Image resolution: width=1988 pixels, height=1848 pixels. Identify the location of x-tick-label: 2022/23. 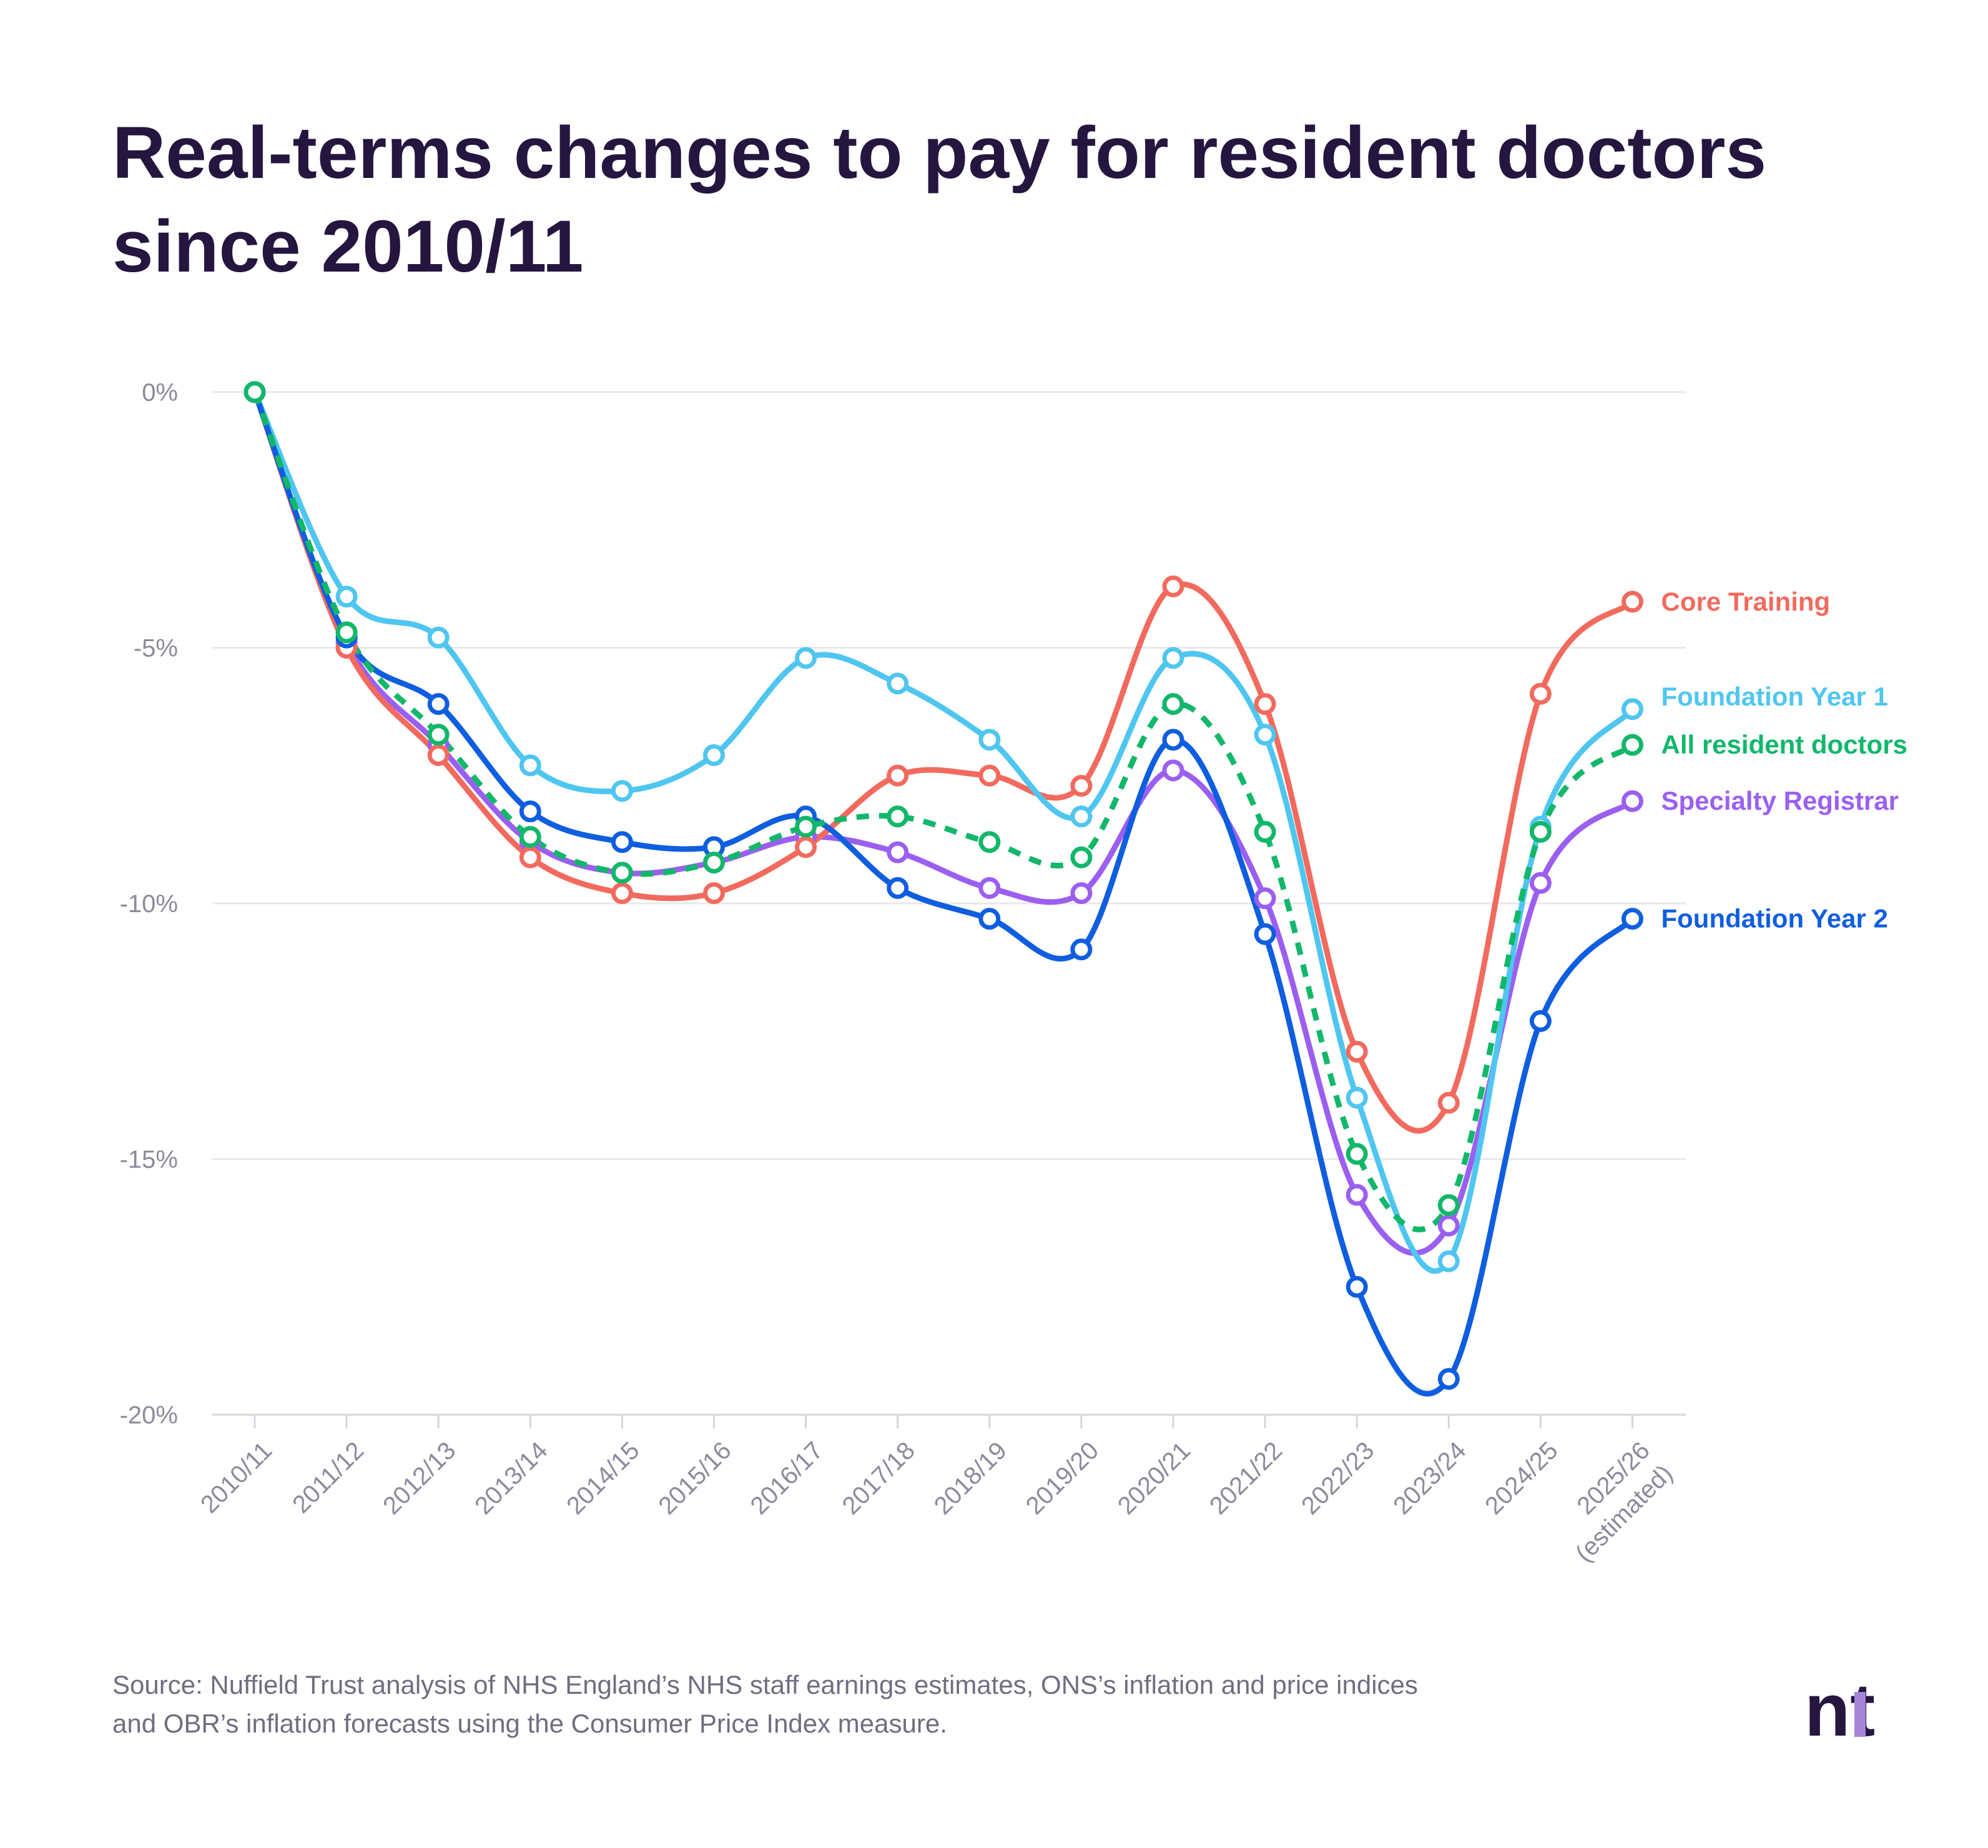
(1338, 1478).